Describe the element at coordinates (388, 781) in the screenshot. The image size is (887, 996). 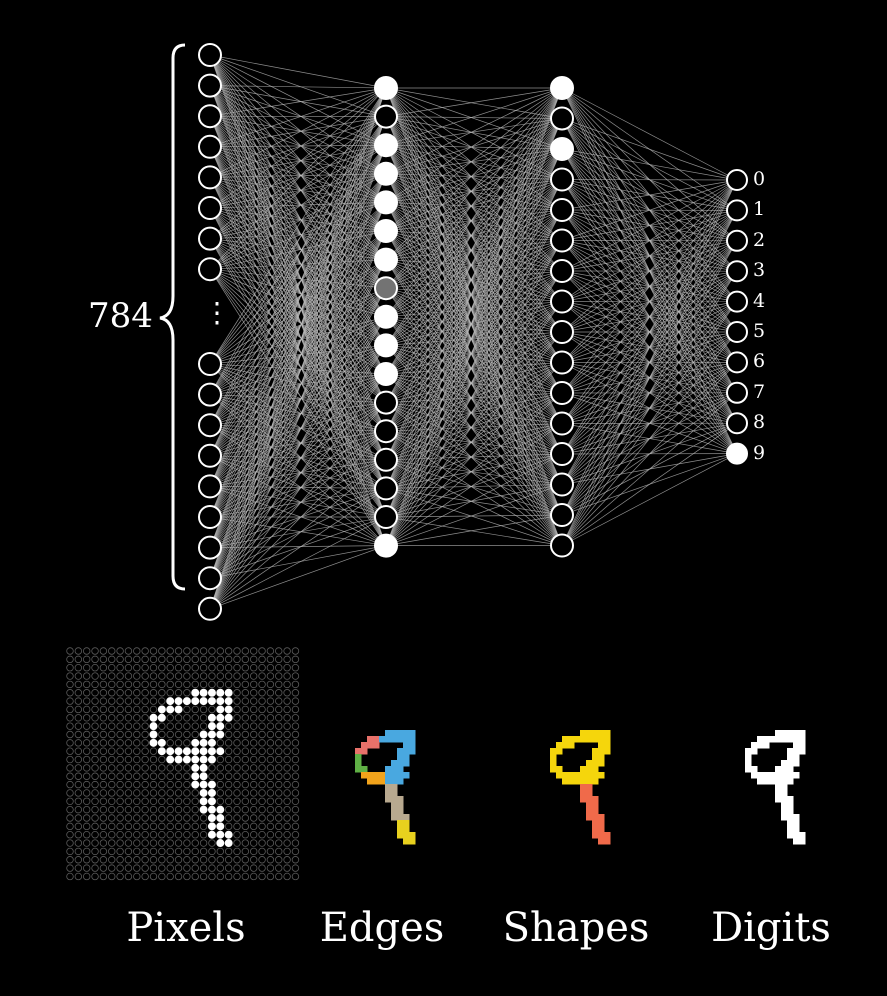
I see `edge-segment` at that location.